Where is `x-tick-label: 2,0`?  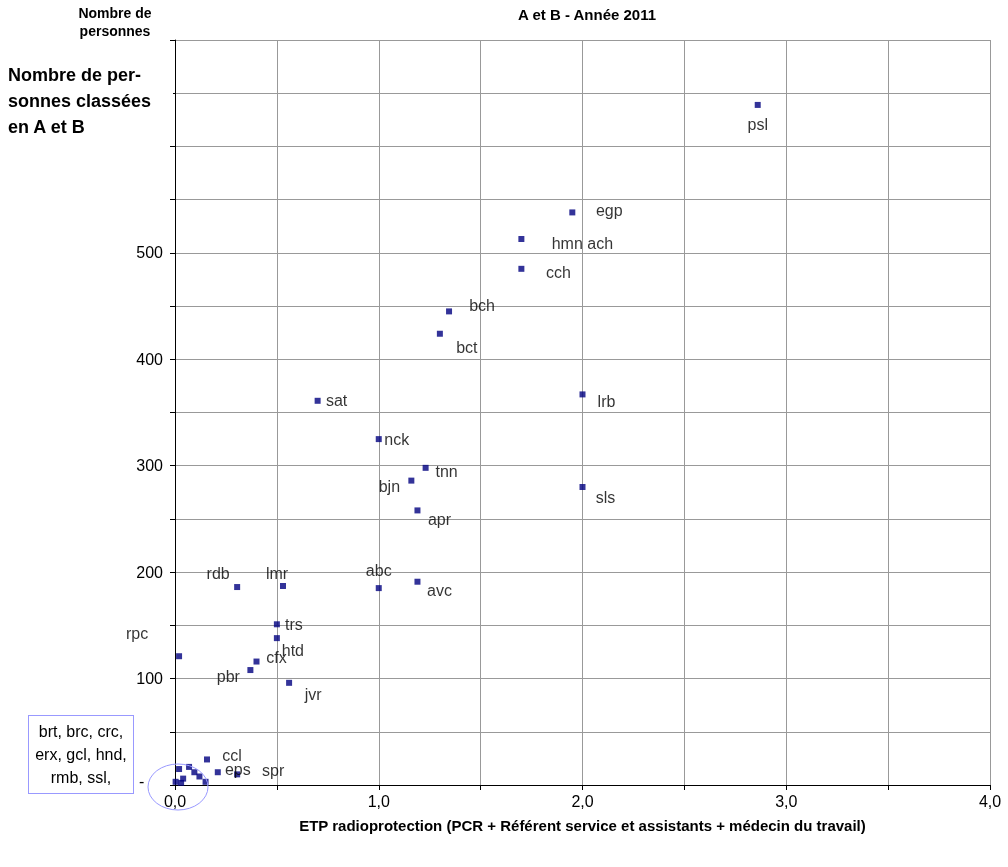 x-tick-label: 2,0 is located at coordinates (582, 801).